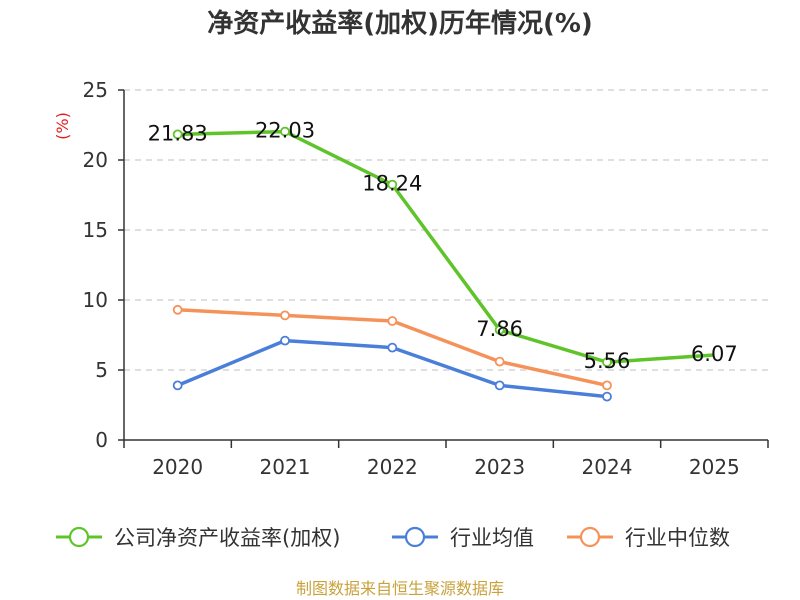  I want to click on data-label: 18.24, so click(392, 184).